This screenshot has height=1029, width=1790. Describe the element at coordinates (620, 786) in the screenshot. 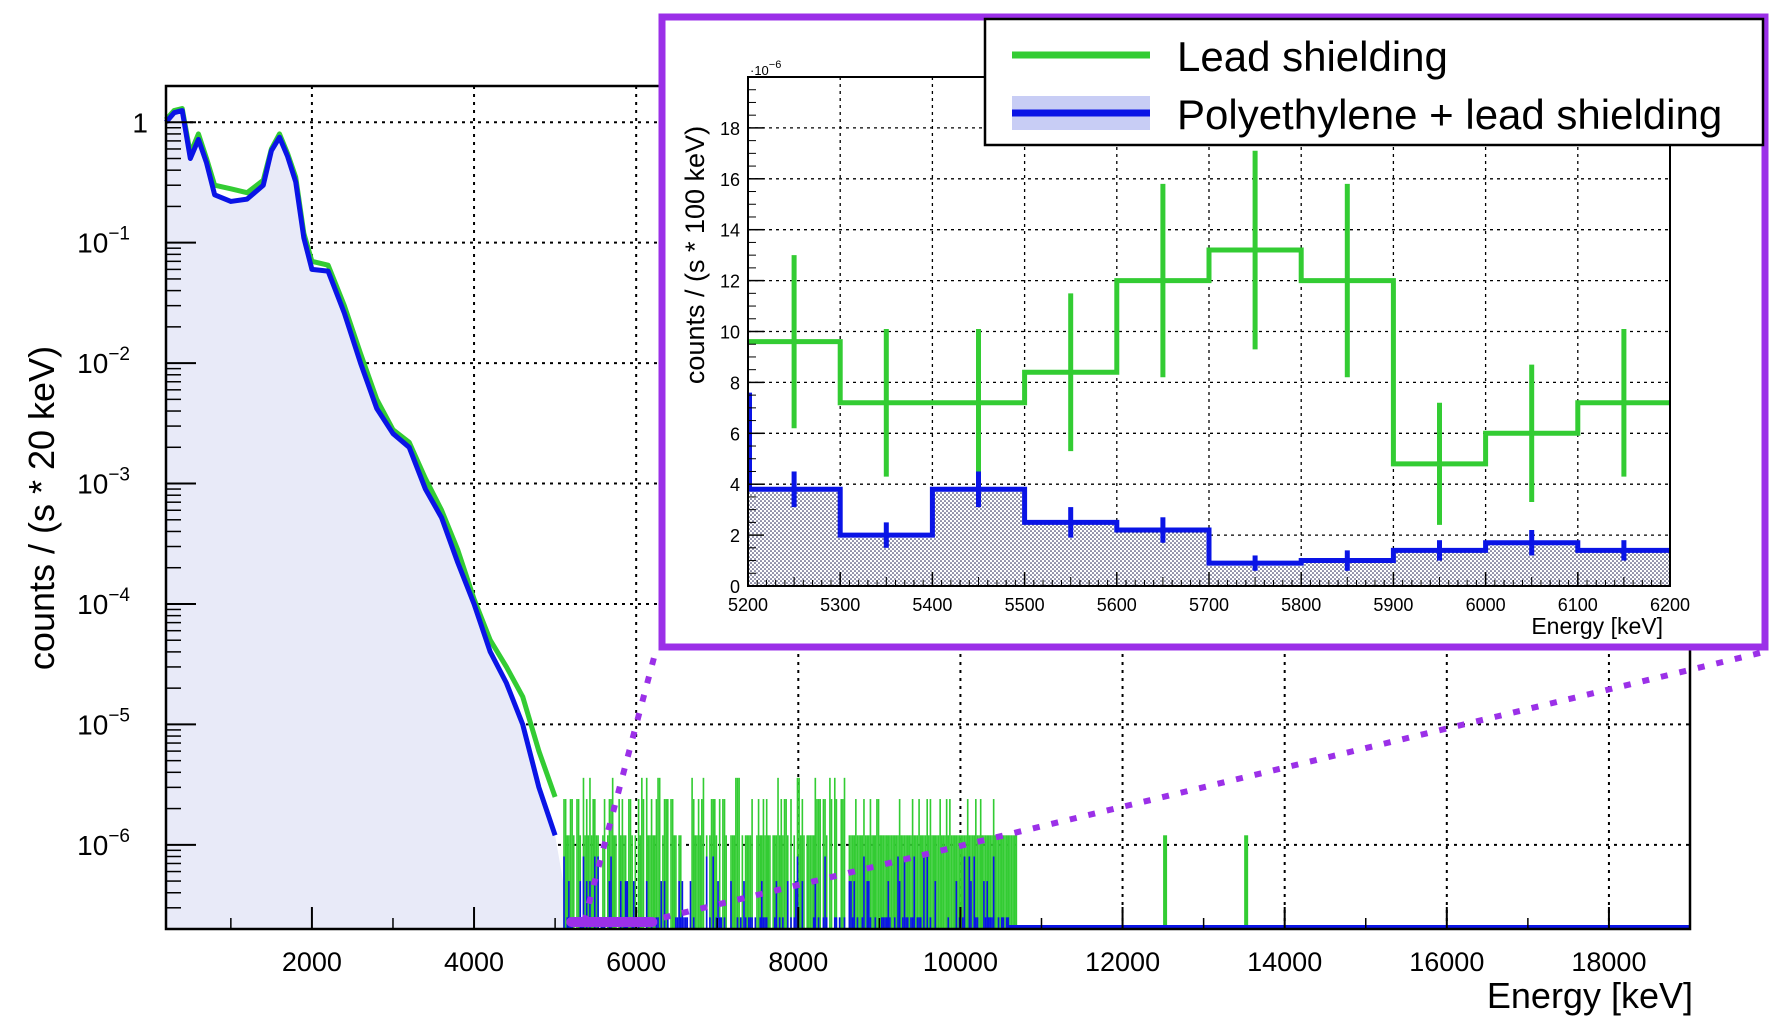

I see `zoom-connector-left` at that location.